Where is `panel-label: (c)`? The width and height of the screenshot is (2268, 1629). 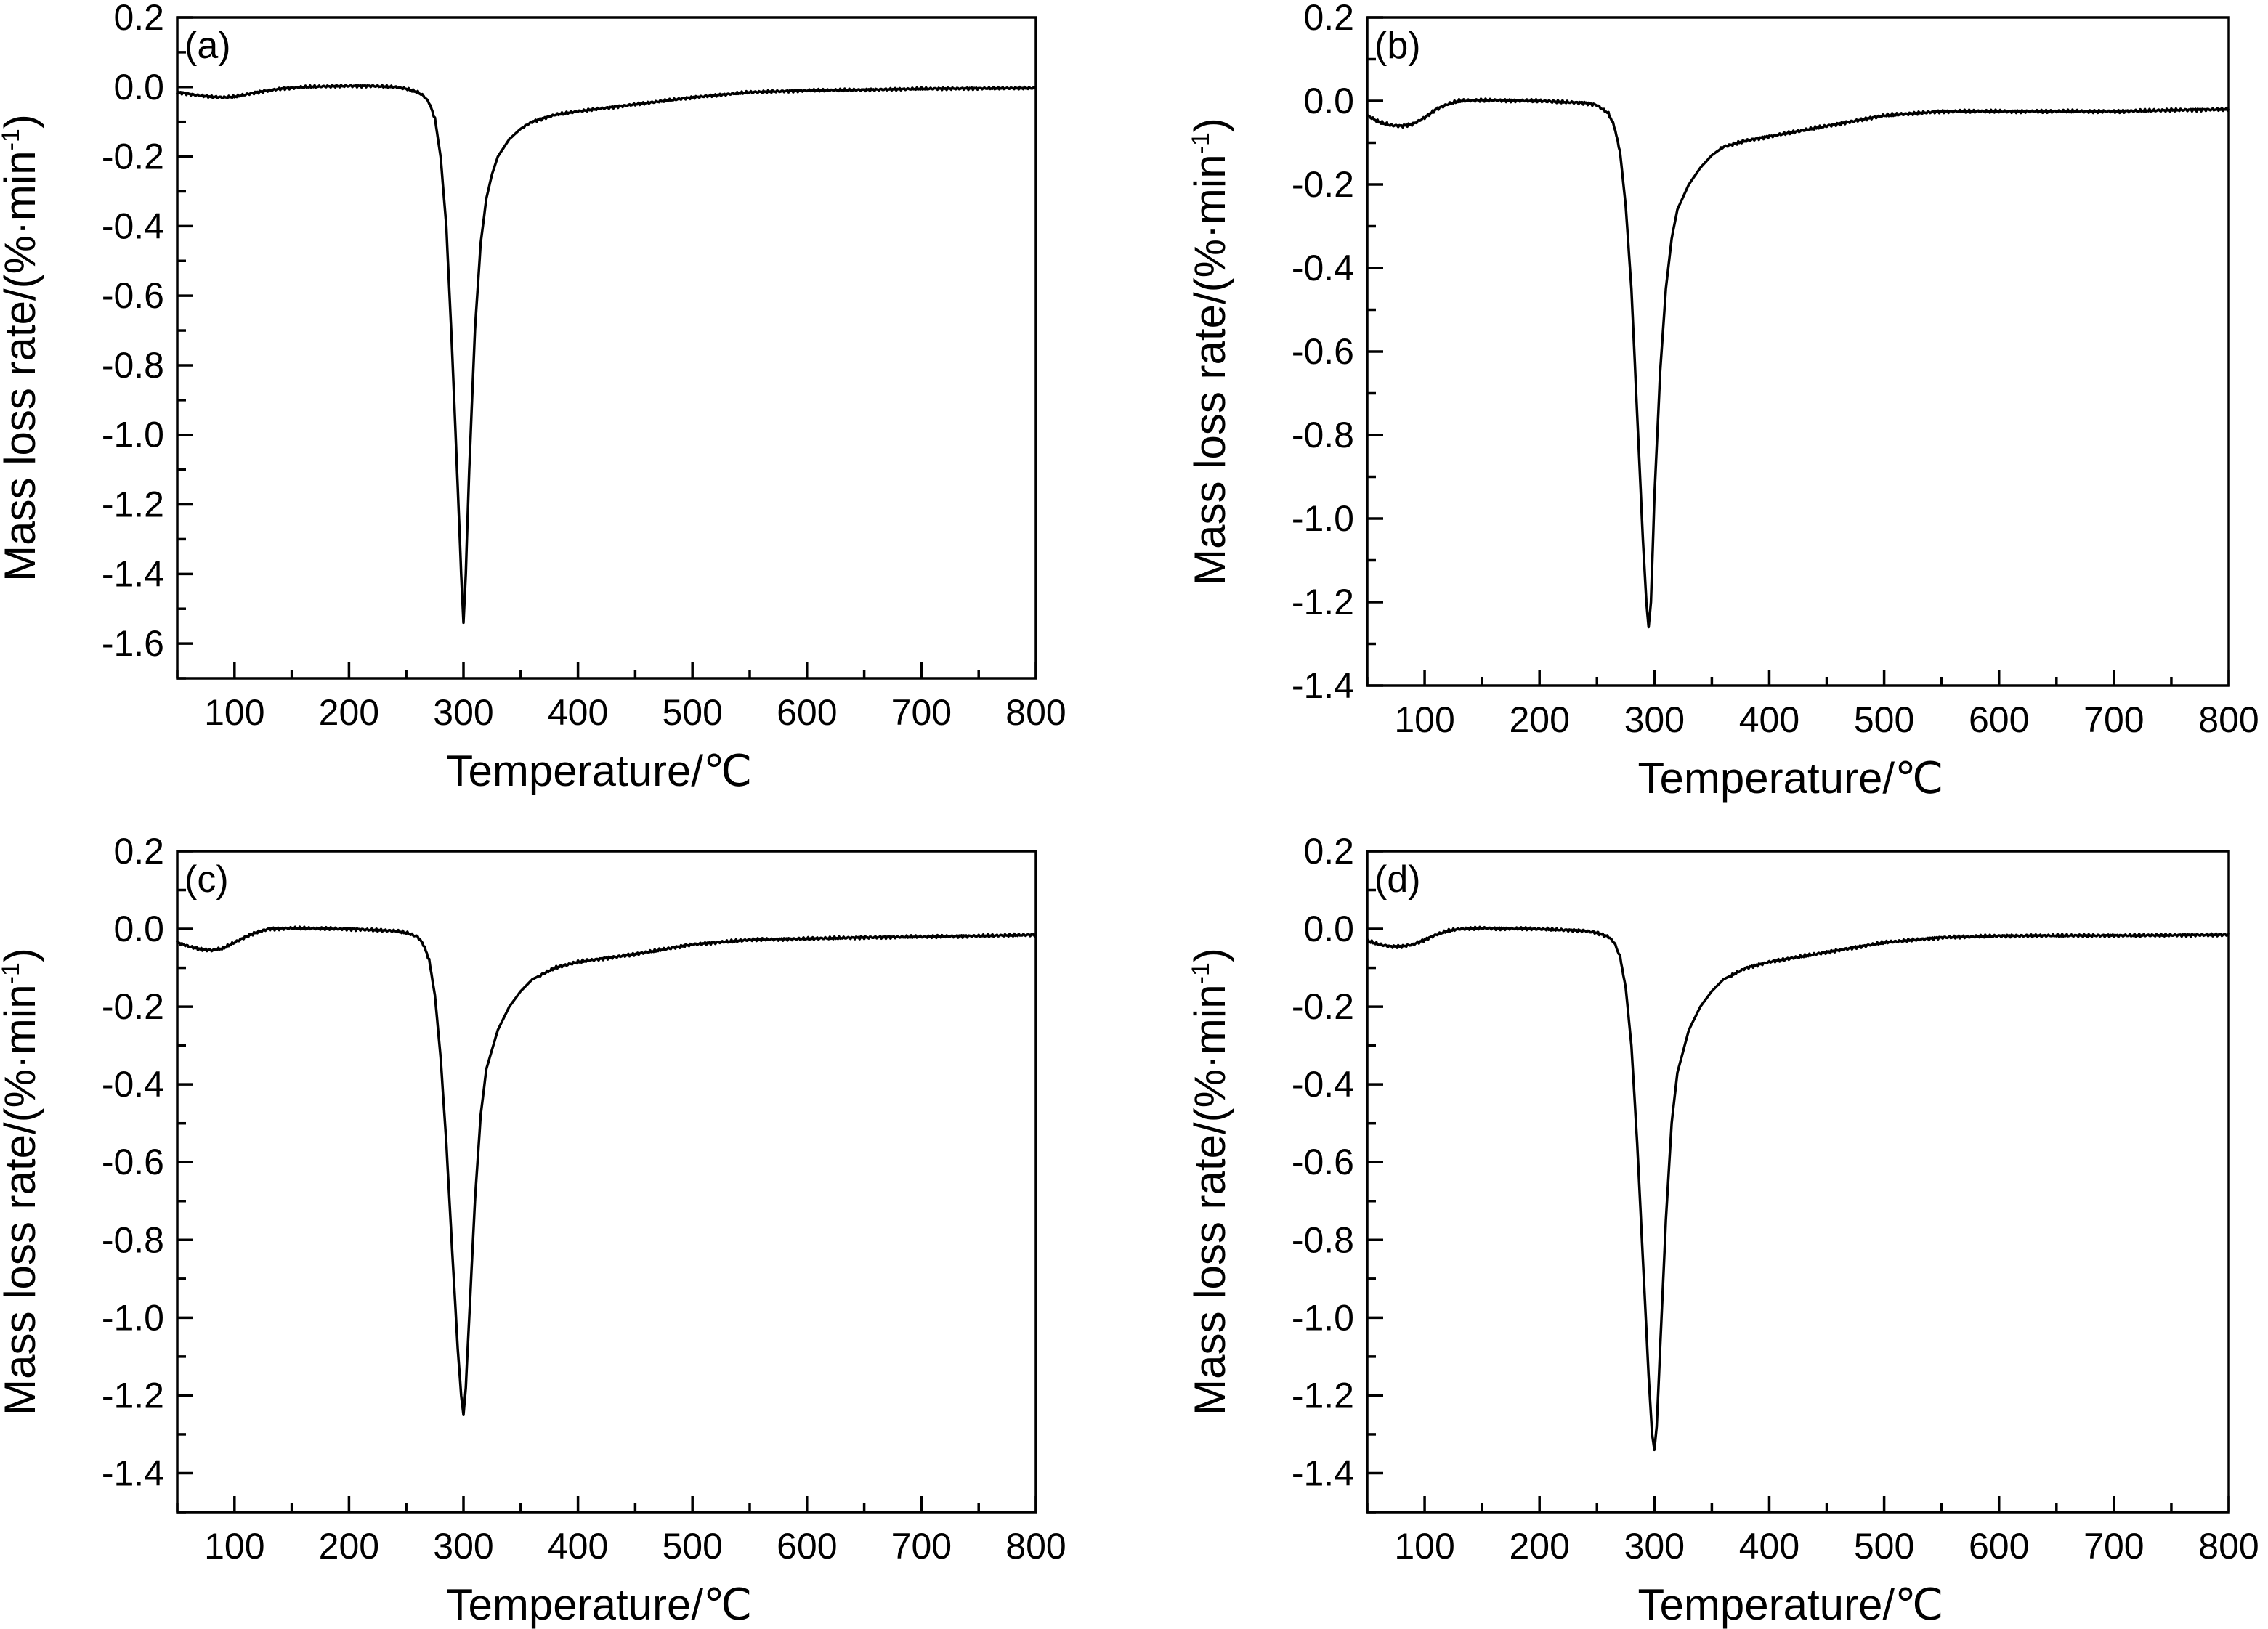 panel-label: (c) is located at coordinates (207, 879).